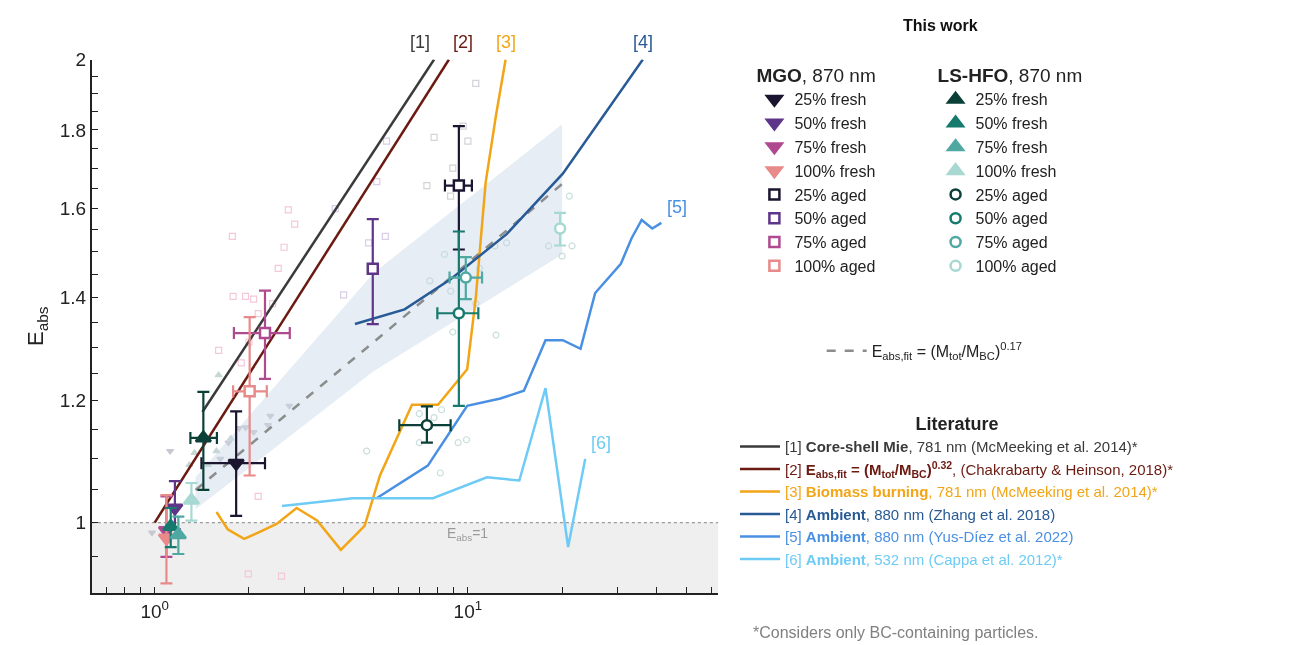 The height and width of the screenshot is (645, 1294). What do you see at coordinates (463, 42) in the screenshot?
I see `text: [2]` at bounding box center [463, 42].